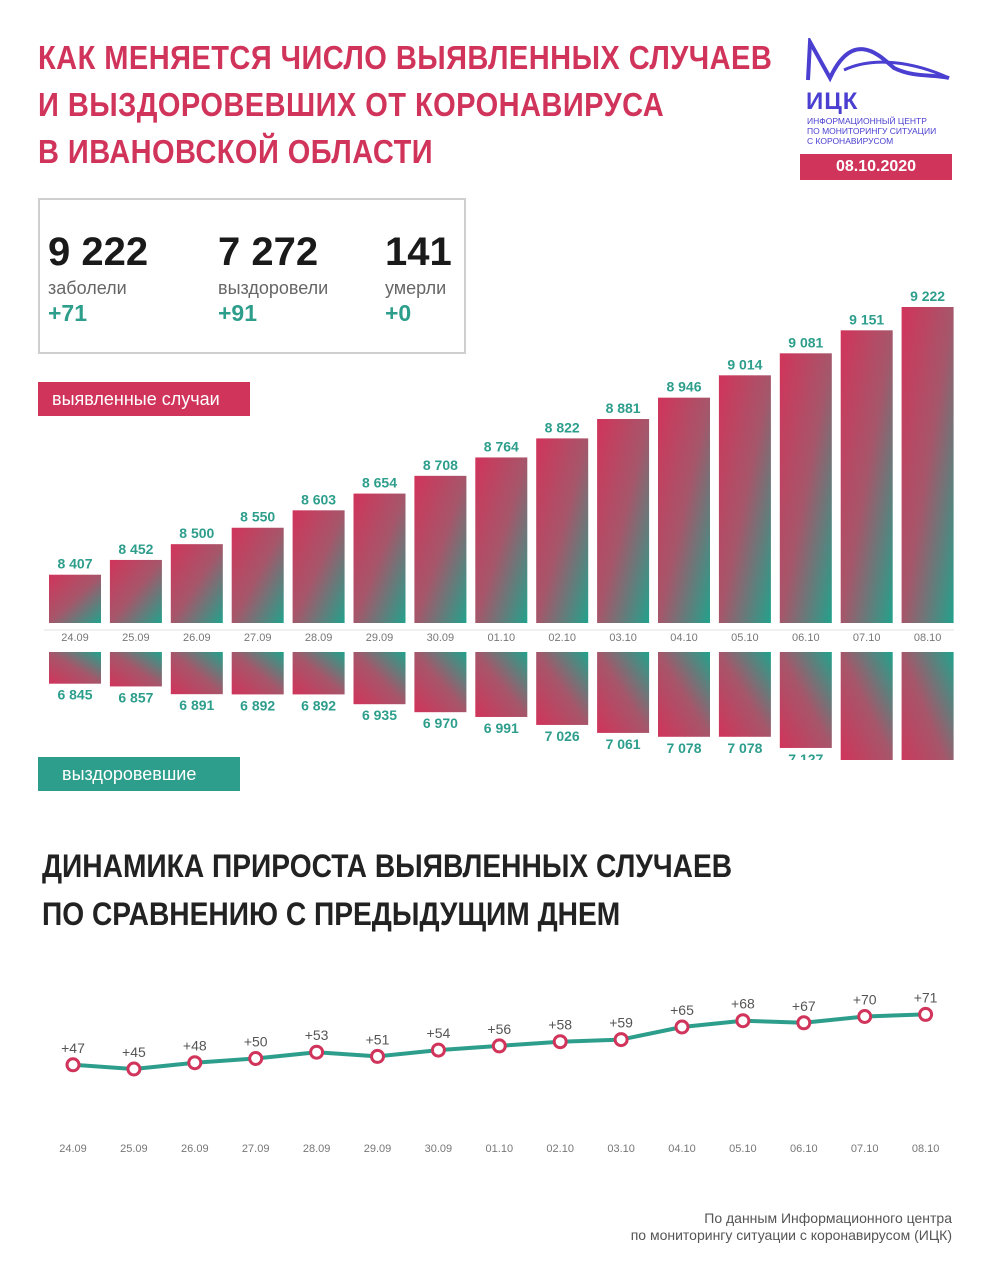  What do you see at coordinates (379, 715) in the screenshot?
I see `recovered-value-label: 6 935` at bounding box center [379, 715].